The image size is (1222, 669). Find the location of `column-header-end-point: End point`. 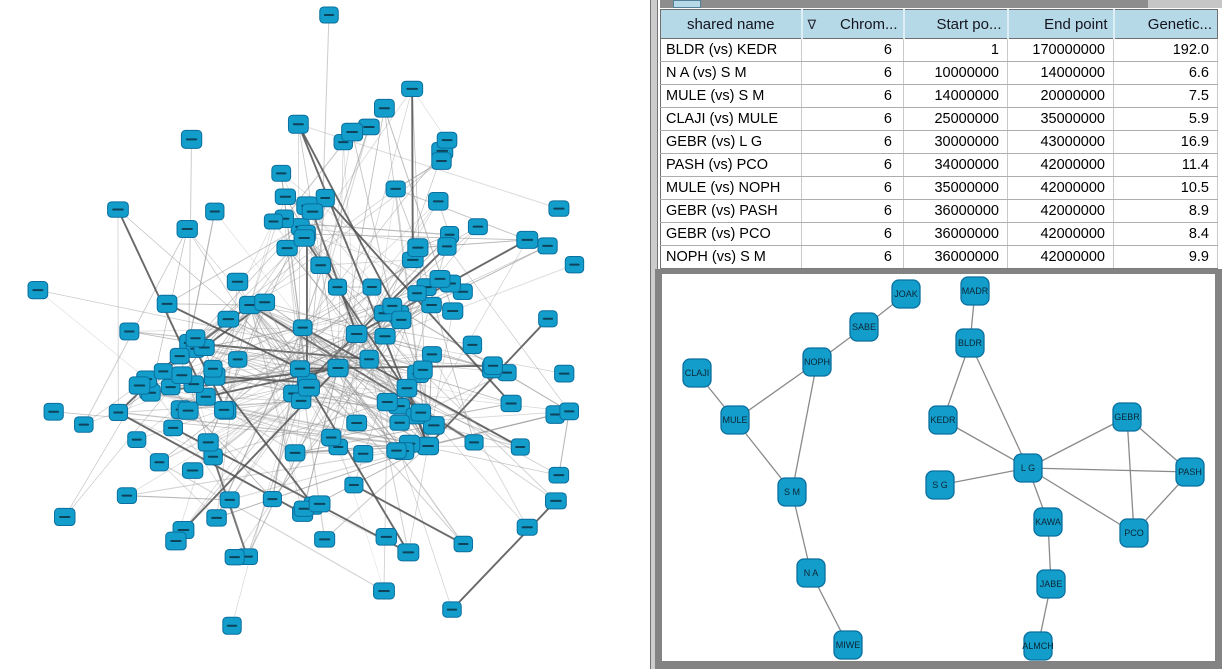

column-header-end-point: End point is located at coordinates (1061, 24).